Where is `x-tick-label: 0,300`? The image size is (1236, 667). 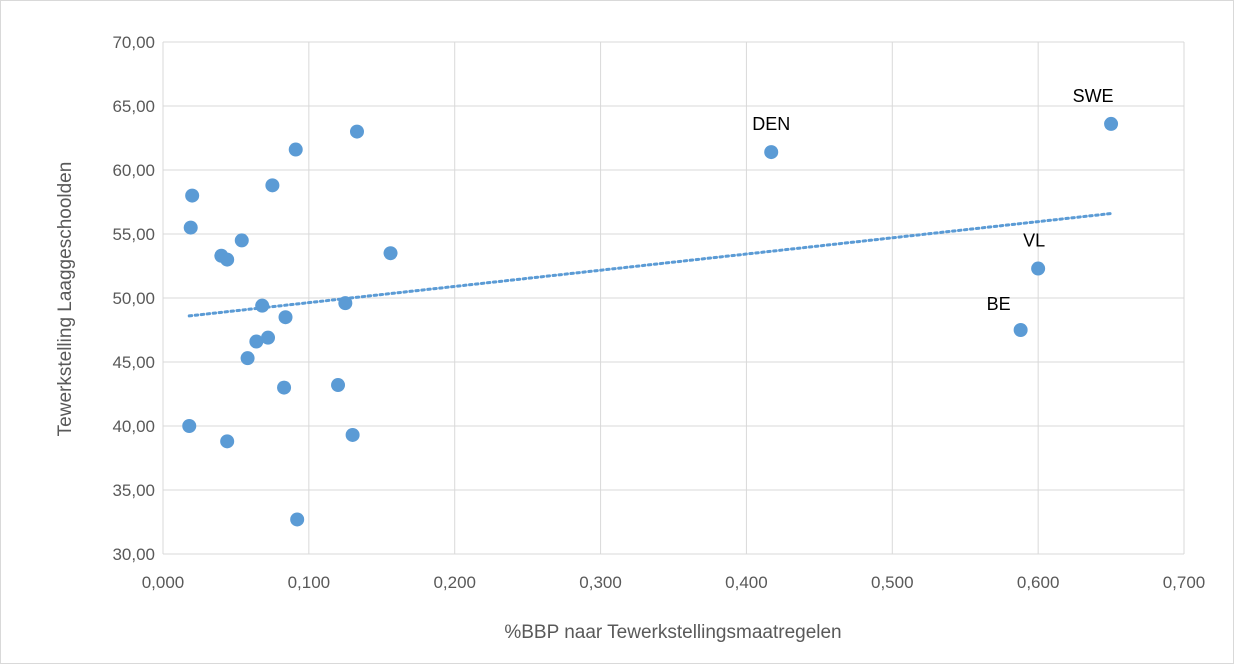 x-tick-label: 0,300 is located at coordinates (600, 582).